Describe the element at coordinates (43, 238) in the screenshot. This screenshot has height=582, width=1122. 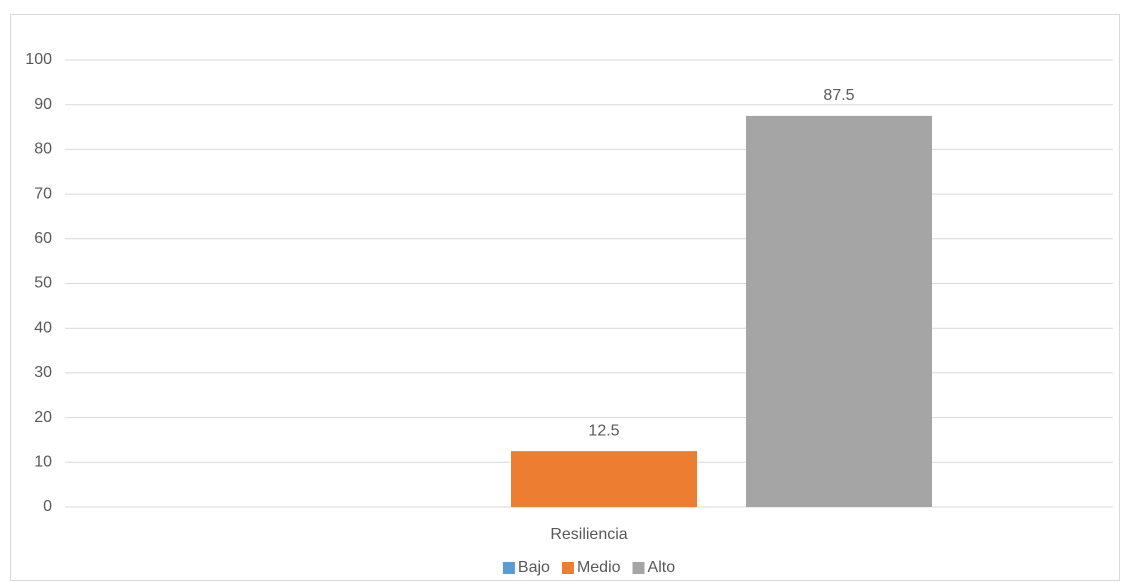
I see `y-tick-label: 60` at that location.